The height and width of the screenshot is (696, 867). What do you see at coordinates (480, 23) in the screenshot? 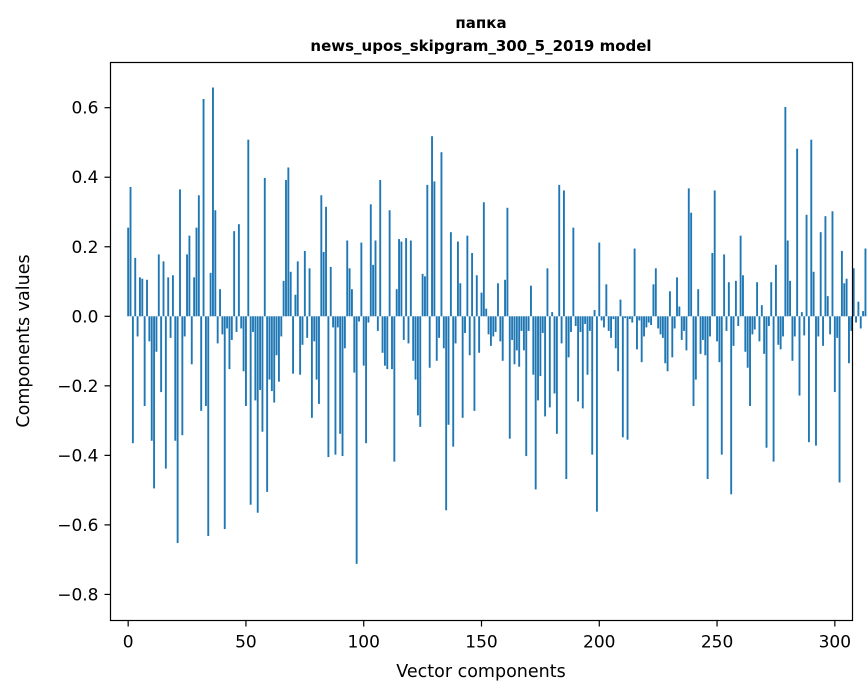
I see `chart-title-line-1: папка` at bounding box center [480, 23].